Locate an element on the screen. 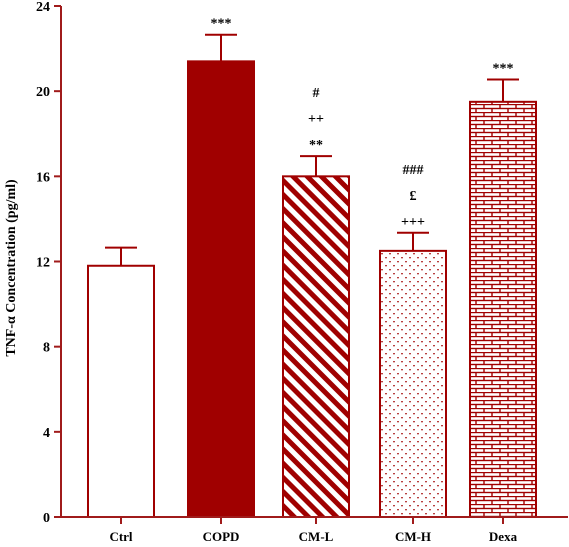 Image resolution: width=569 pixels, height=547 pixels. y-axis-title: TNF-α Concentration (pg/ml) is located at coordinates (11, 268).